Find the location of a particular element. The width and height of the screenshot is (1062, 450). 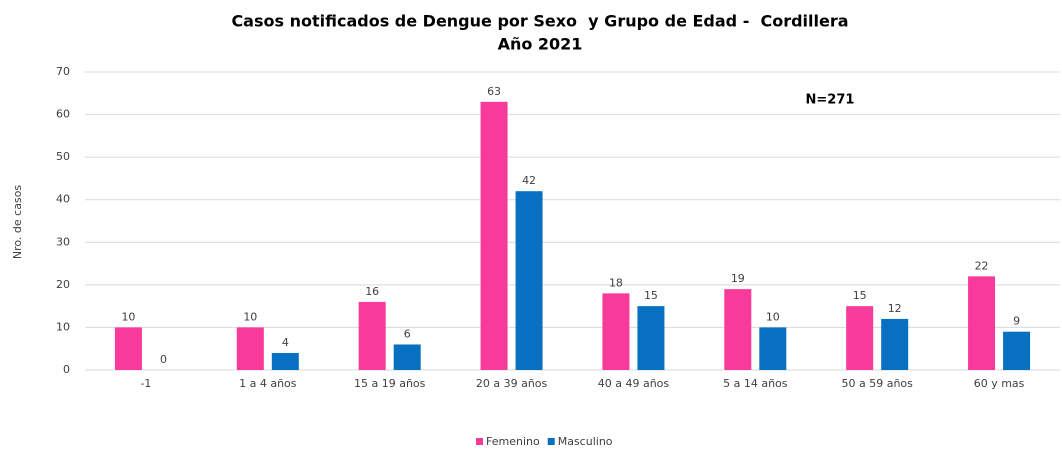

y-axis-label: Nro. de casos is located at coordinates (17, 222).